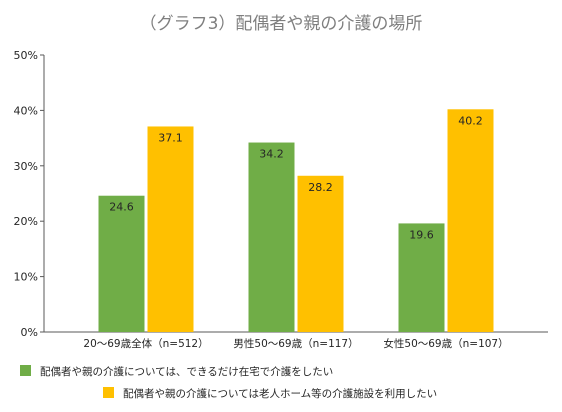 This screenshot has height=412, width=562. What do you see at coordinates (121, 207) in the screenshot?
I see `data-label-series1-cat1: 24.6` at bounding box center [121, 207].